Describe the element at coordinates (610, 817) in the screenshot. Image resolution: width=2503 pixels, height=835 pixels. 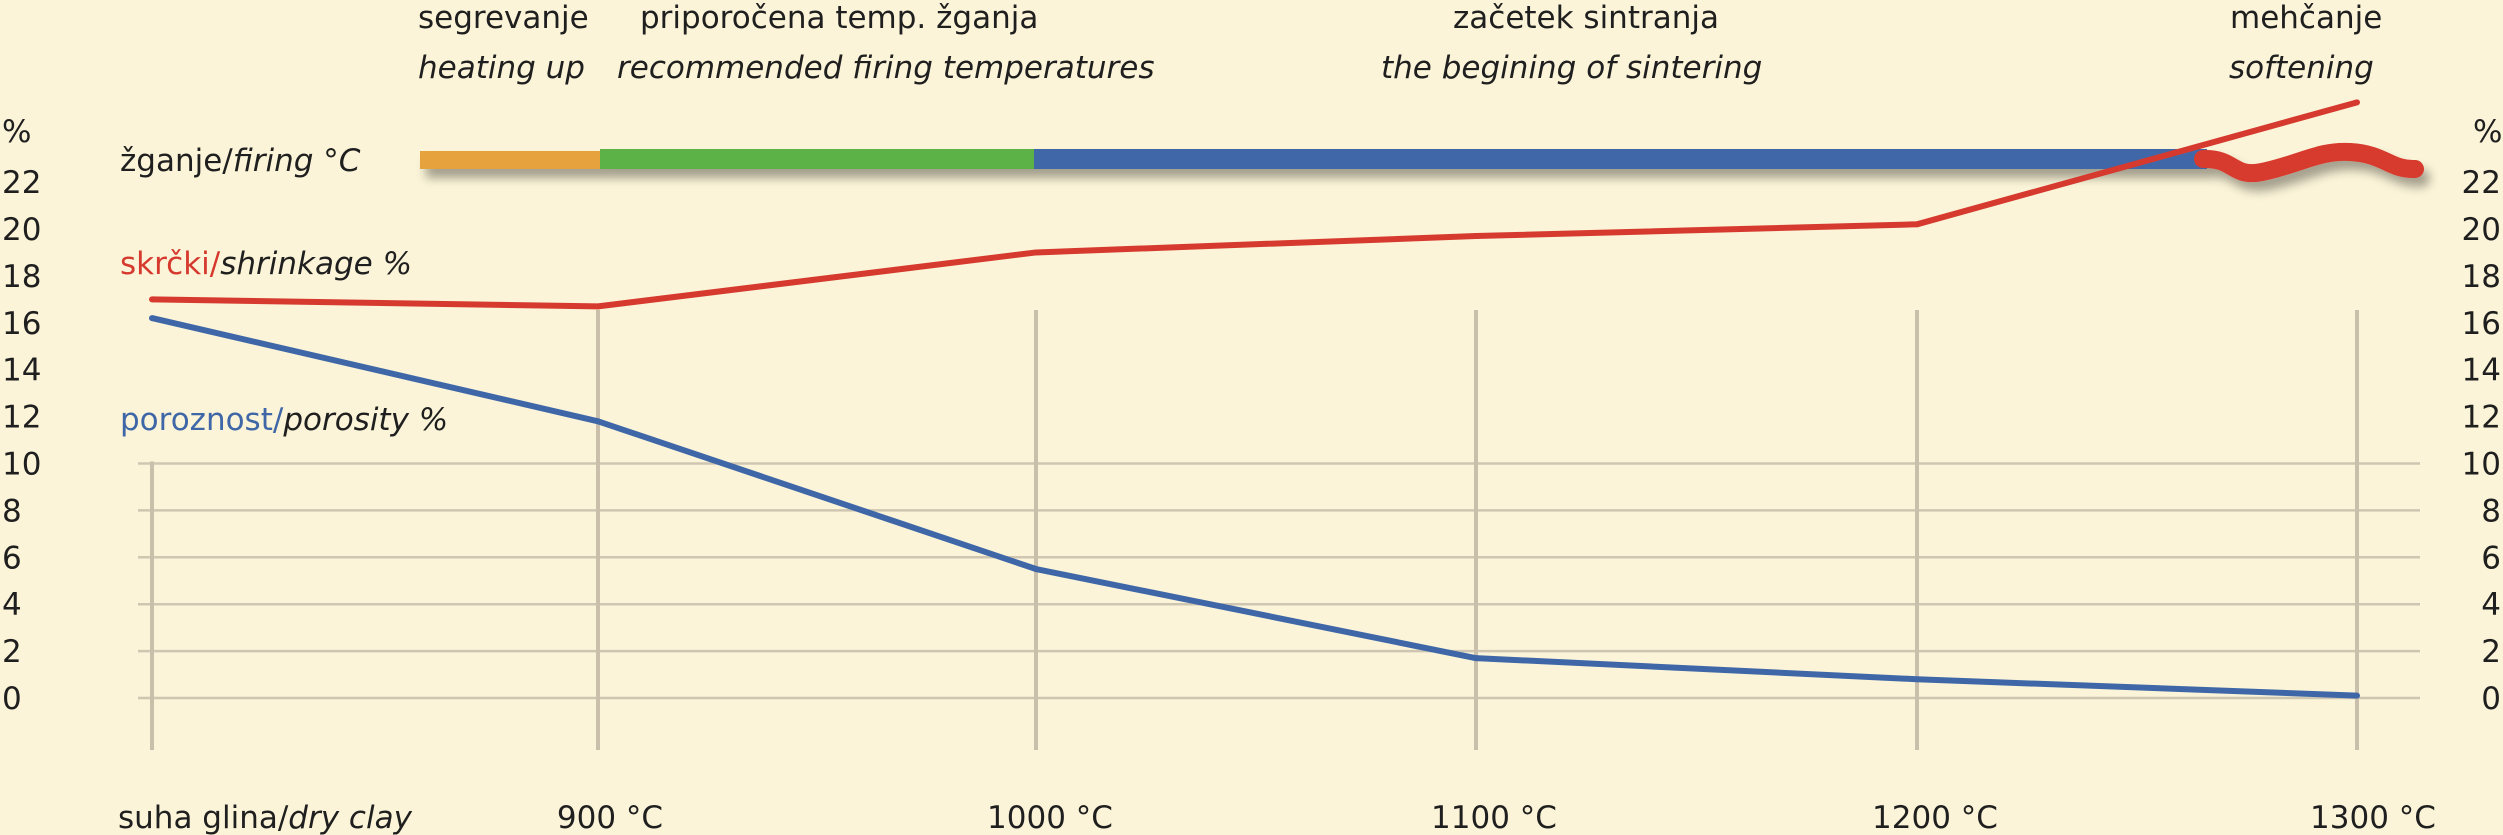
I see `x-label-900: 900 °C` at that location.